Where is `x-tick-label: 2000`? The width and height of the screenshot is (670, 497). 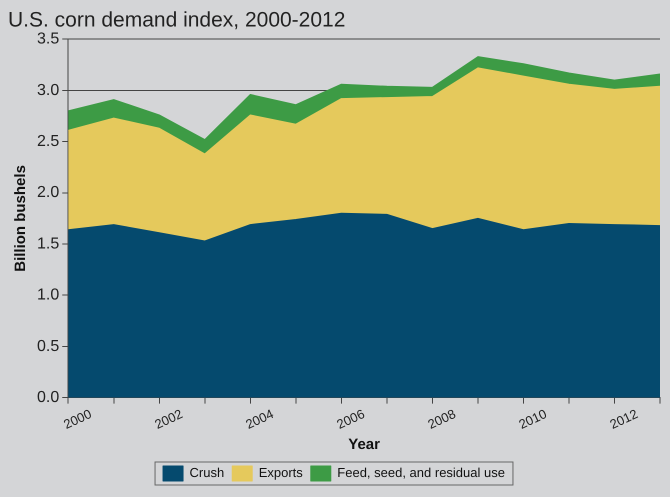 x-tick-label: 2000 is located at coordinates (77, 419).